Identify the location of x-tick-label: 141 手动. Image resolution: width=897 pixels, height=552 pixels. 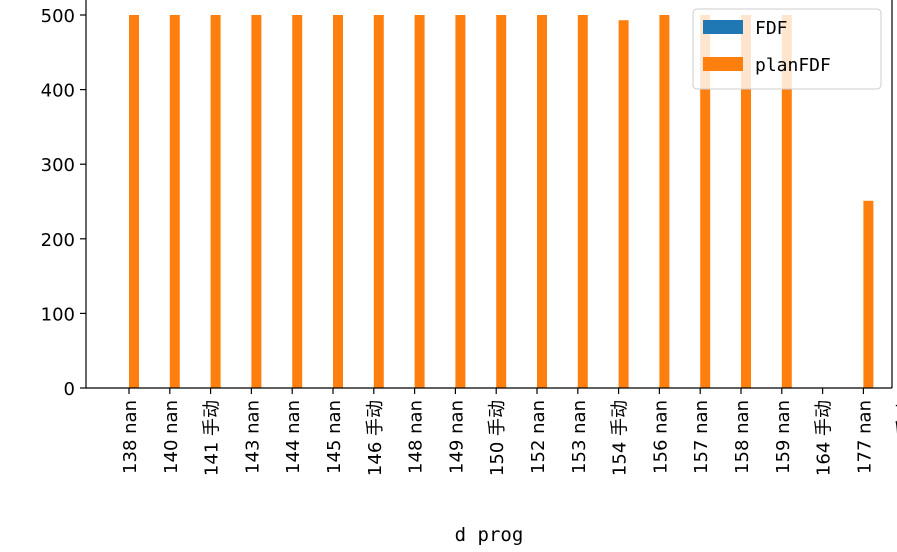
(212, 438).